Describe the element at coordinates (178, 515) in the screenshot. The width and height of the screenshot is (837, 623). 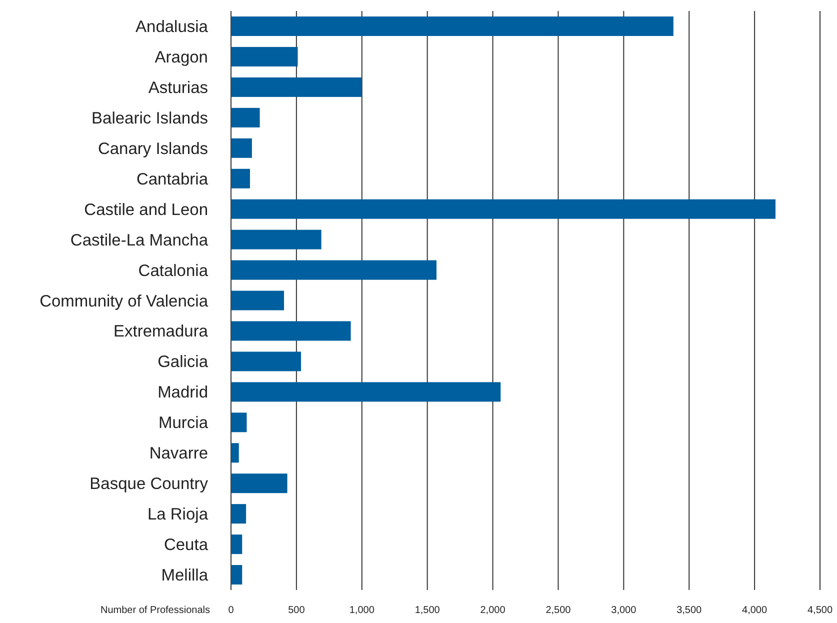
I see `y-tick-label: La Rioja` at that location.